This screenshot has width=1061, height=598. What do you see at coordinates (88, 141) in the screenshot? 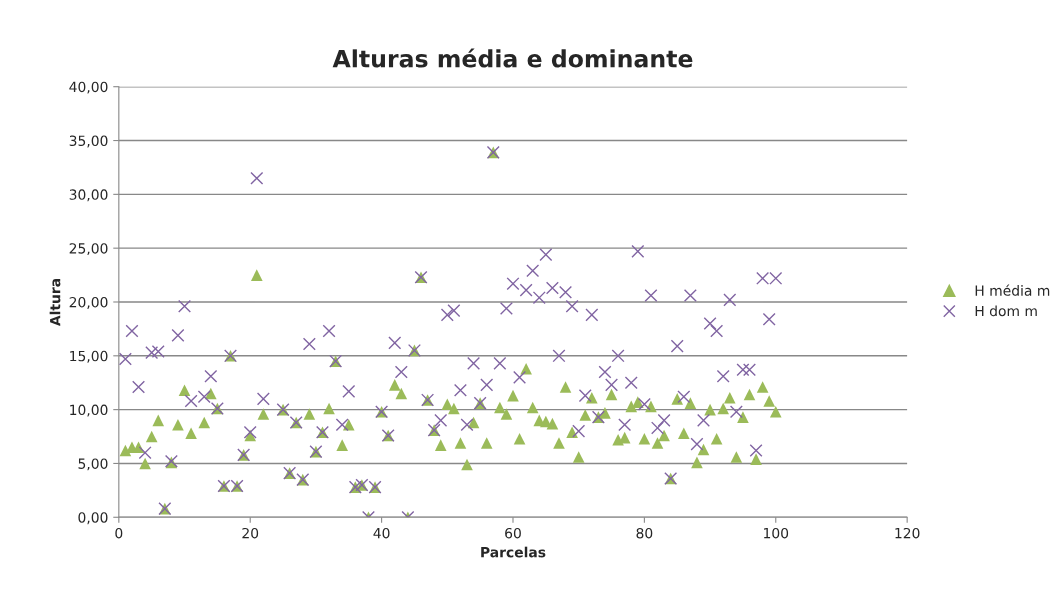
I see `y-tick-label: 35,00` at bounding box center [88, 141].